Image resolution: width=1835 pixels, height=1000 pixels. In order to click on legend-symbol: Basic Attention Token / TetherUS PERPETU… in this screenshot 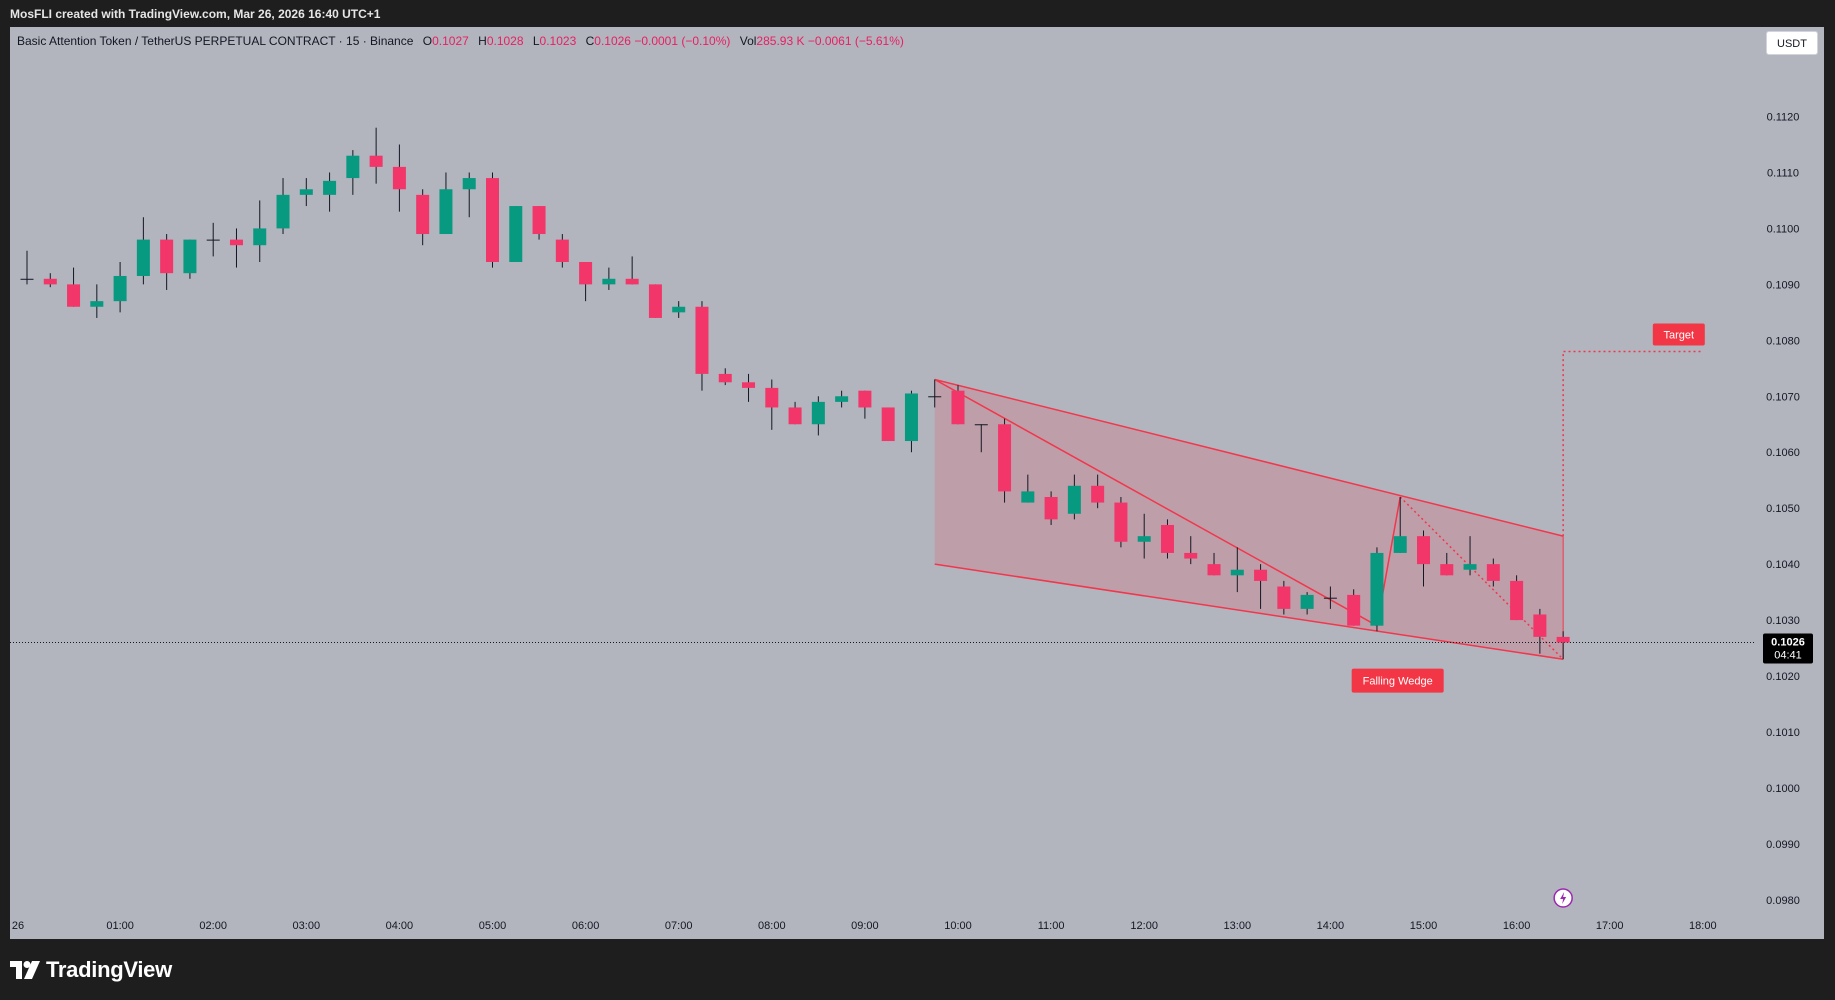, I will do `click(215, 41)`.